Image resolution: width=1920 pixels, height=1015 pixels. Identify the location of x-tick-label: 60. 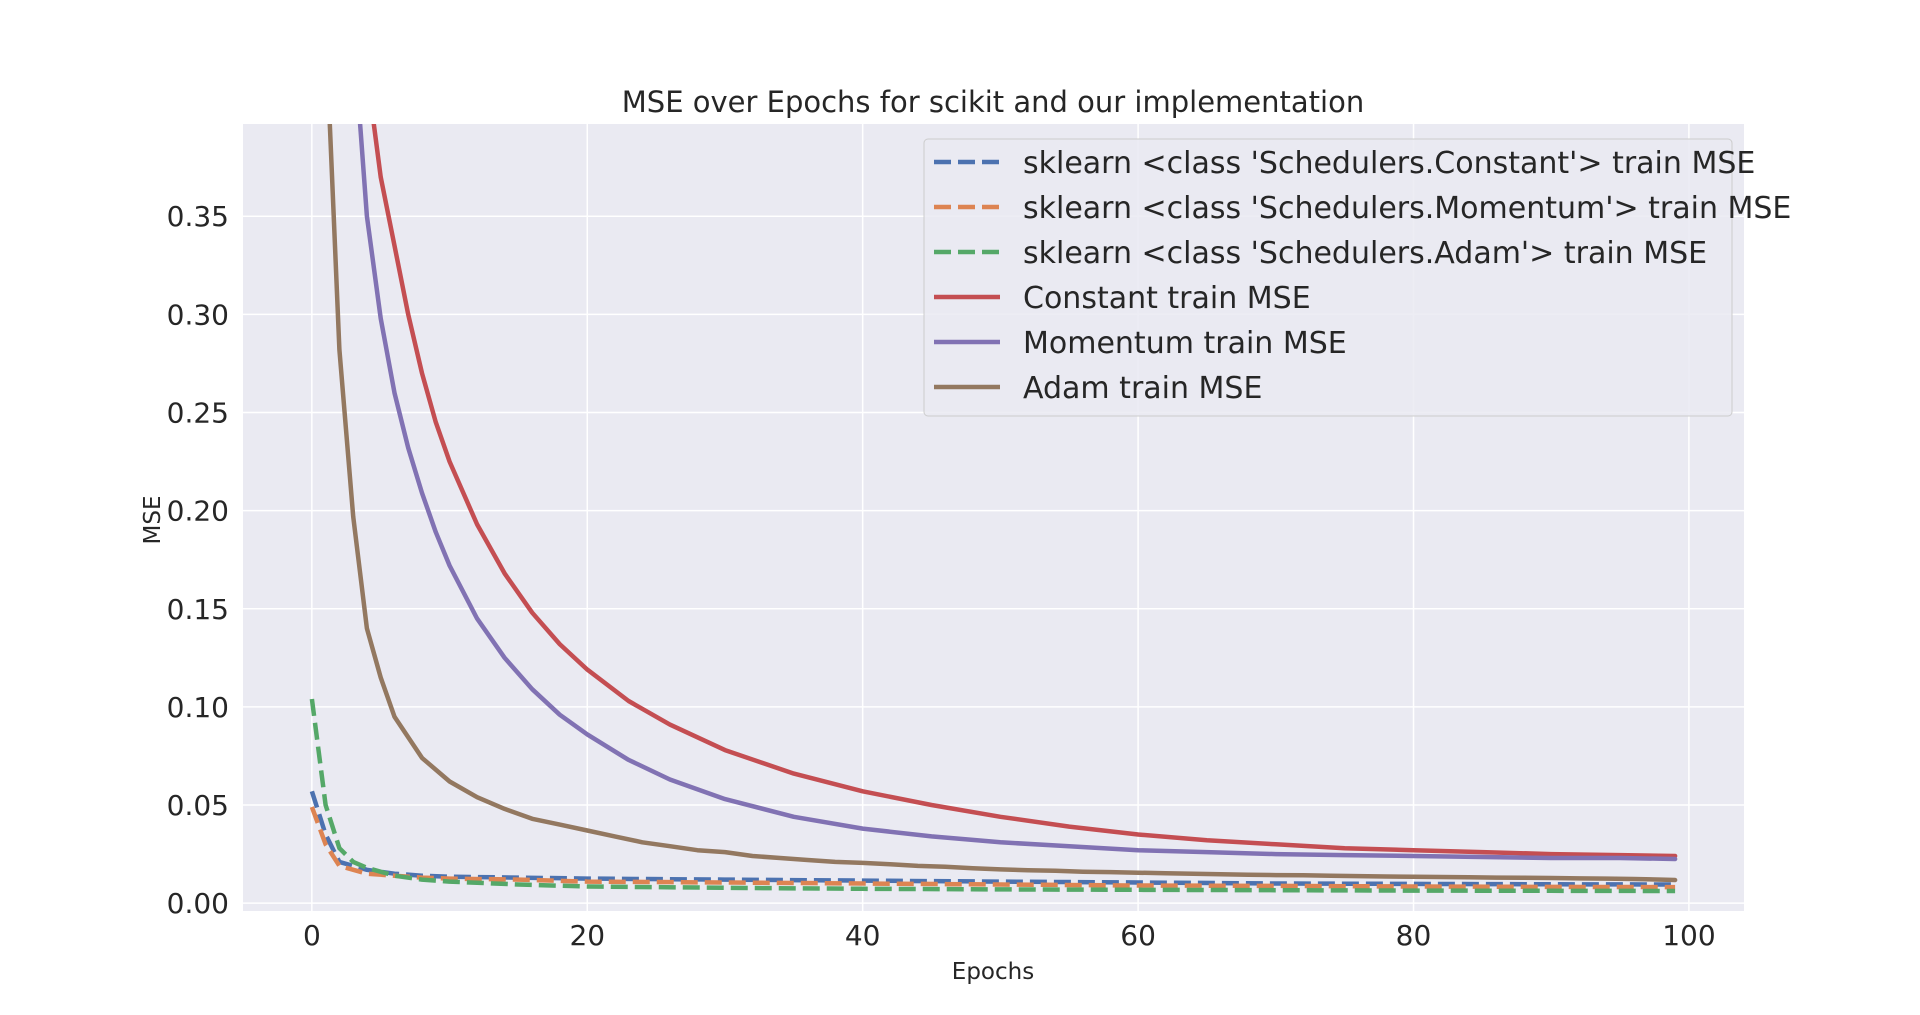
(1138, 935).